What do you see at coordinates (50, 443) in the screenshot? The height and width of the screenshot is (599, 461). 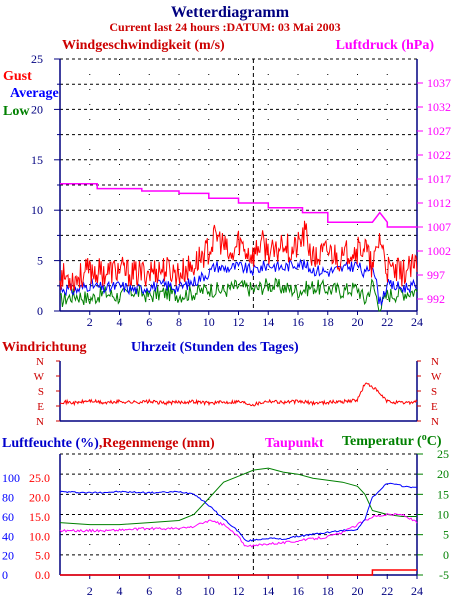 I see `humidity-axis-label: Luftfeuchte (%)` at bounding box center [50, 443].